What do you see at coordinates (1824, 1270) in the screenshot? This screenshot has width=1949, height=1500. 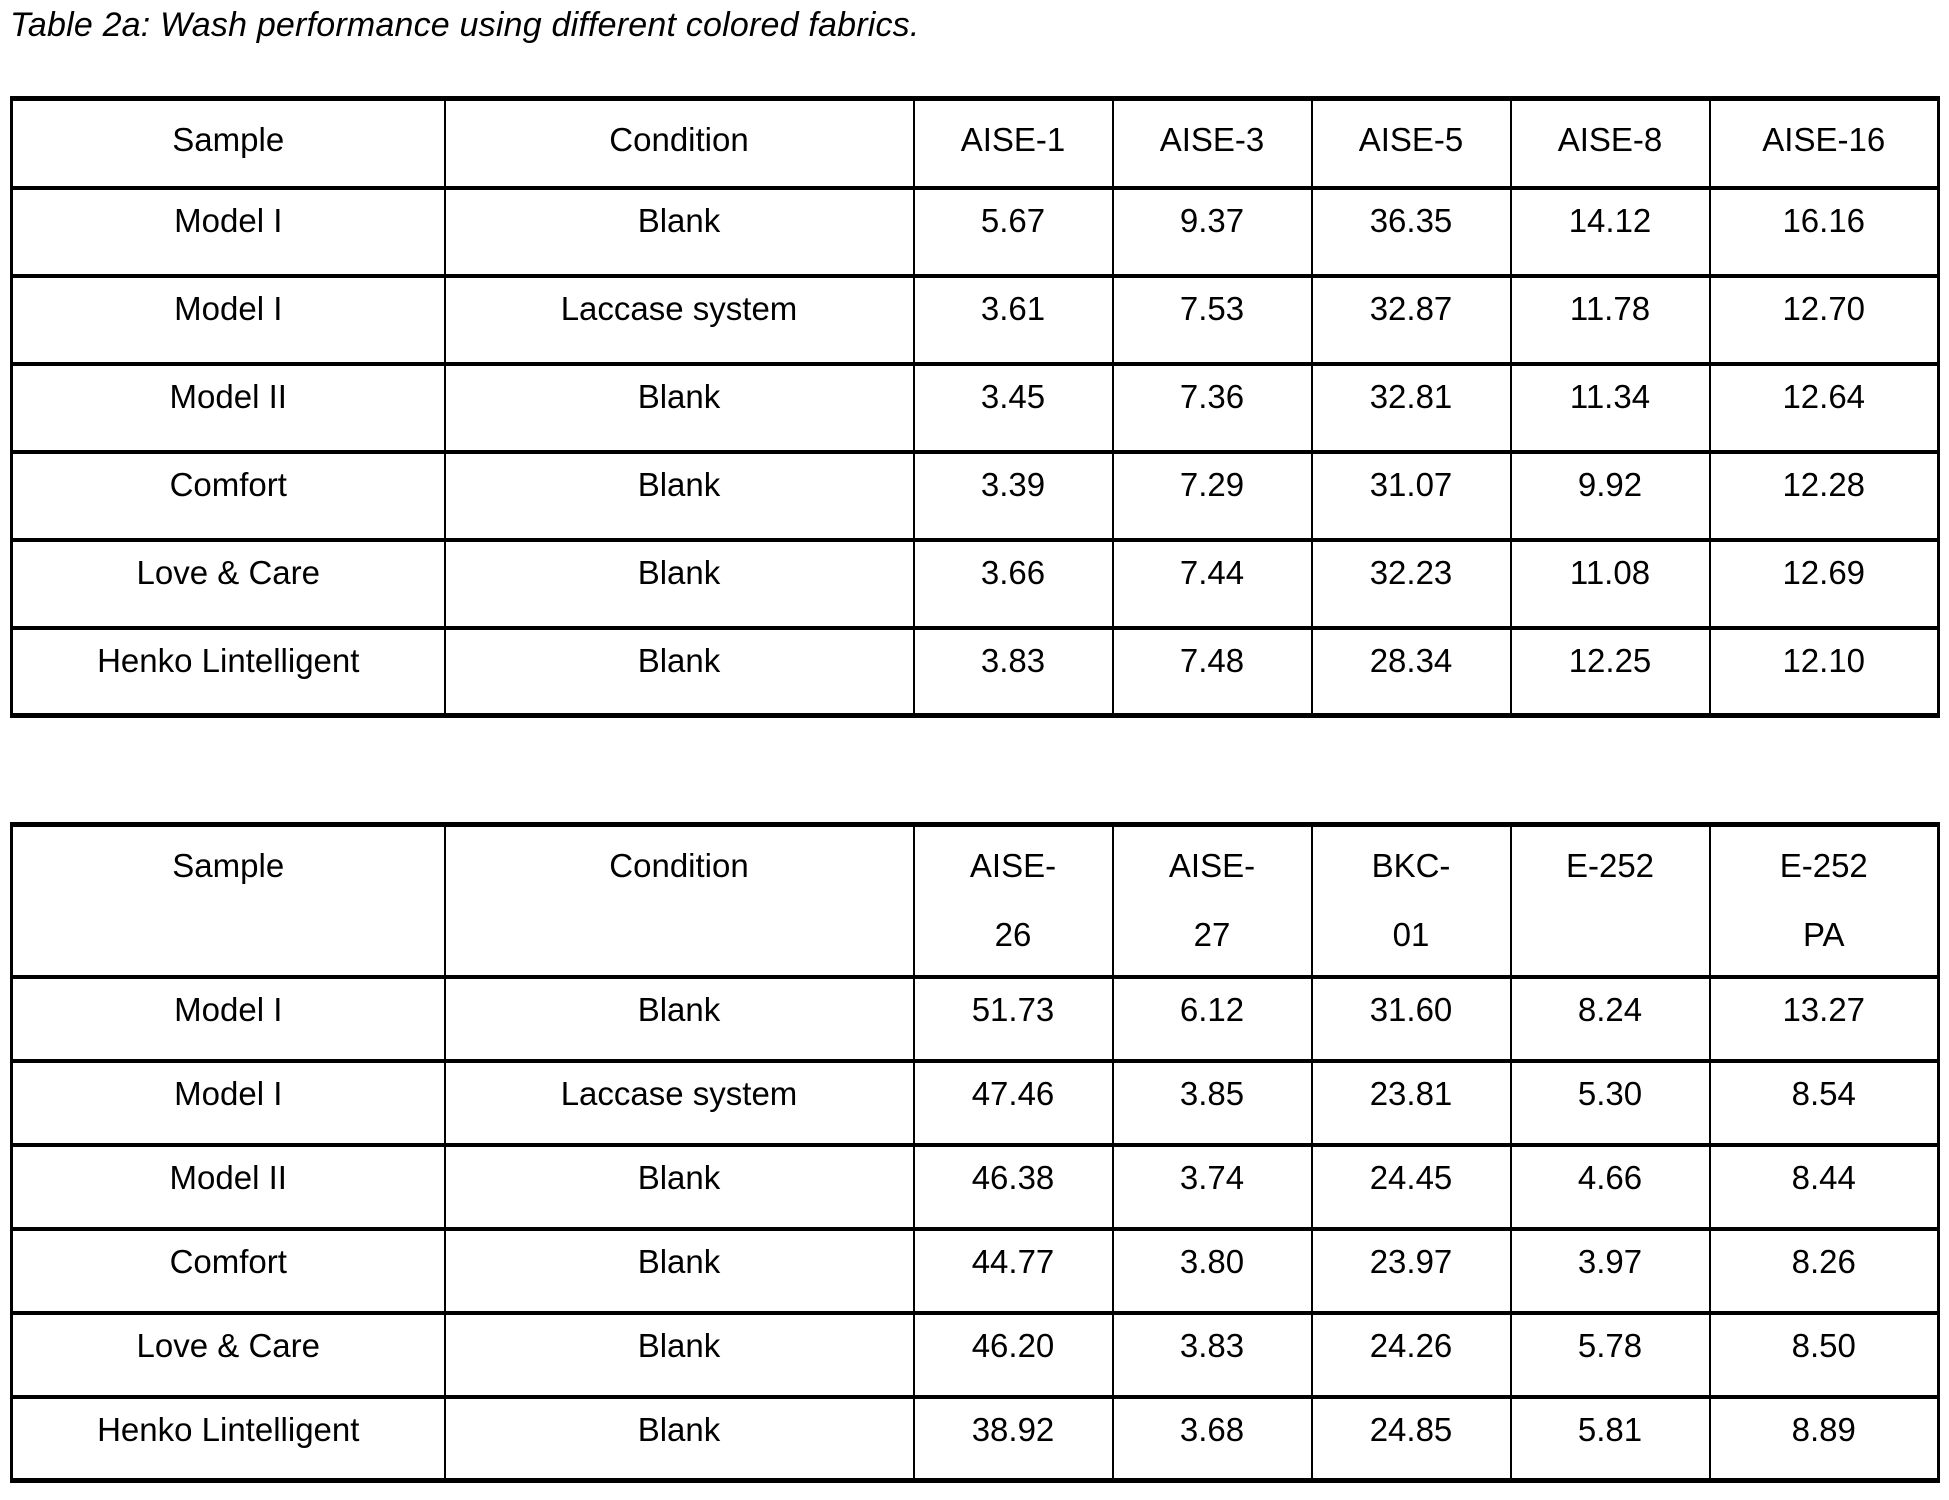 I see `value-cell: 8.26` at bounding box center [1824, 1270].